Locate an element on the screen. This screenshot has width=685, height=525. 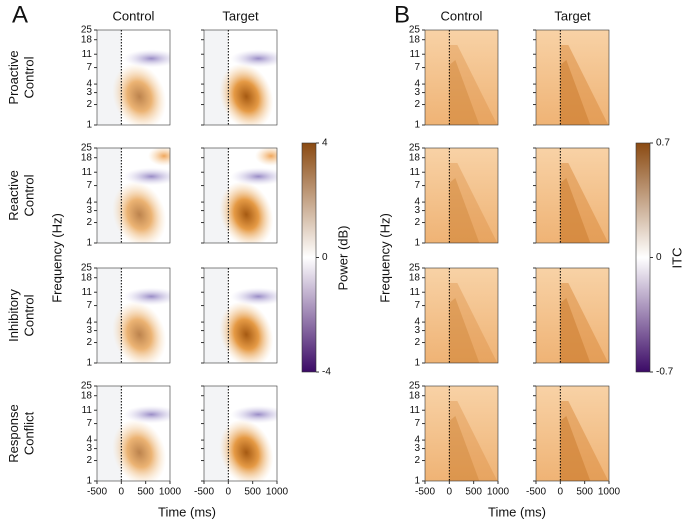
row-label-group: ReactiveControl is located at coordinates (21, 195).